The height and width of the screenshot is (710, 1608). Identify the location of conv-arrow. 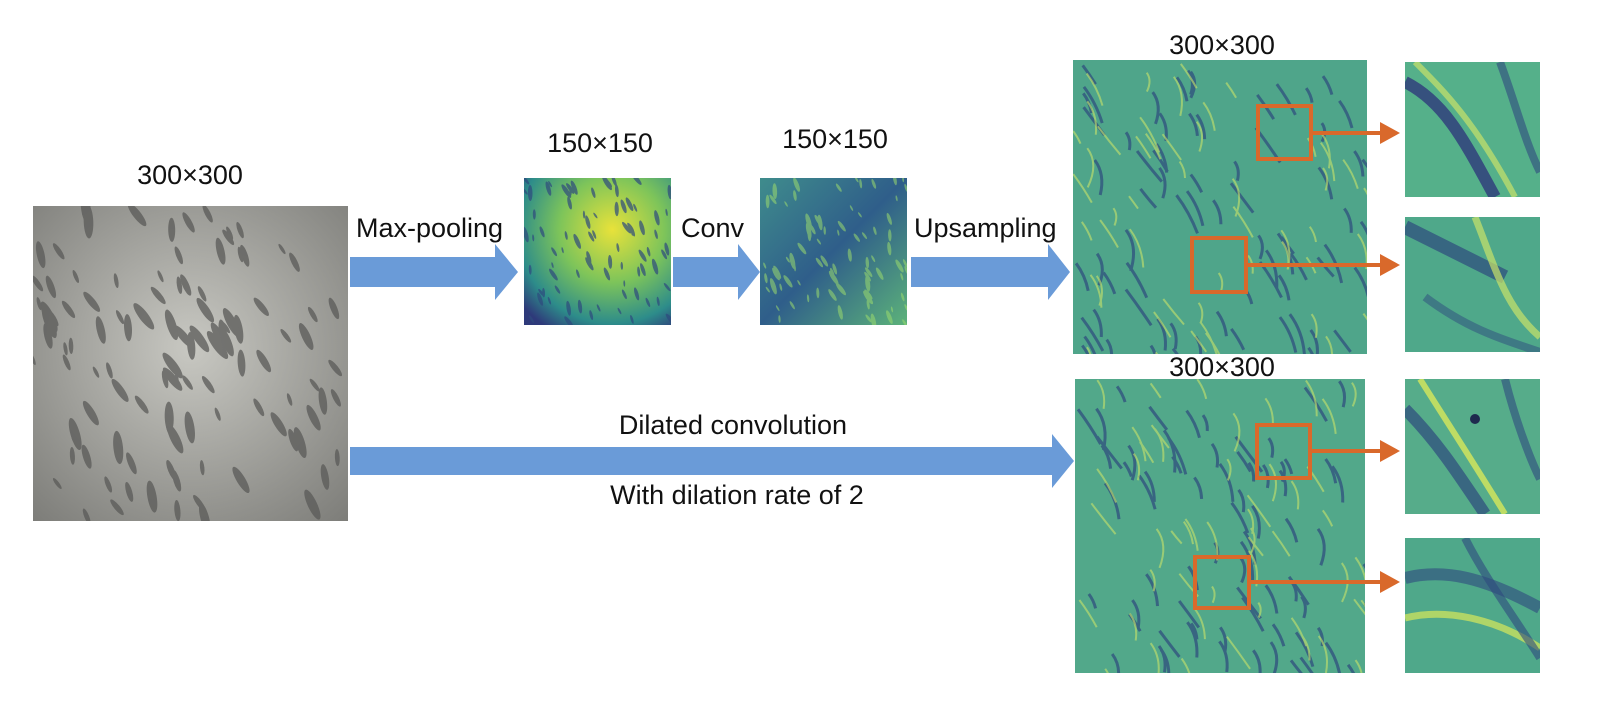
(716, 272).